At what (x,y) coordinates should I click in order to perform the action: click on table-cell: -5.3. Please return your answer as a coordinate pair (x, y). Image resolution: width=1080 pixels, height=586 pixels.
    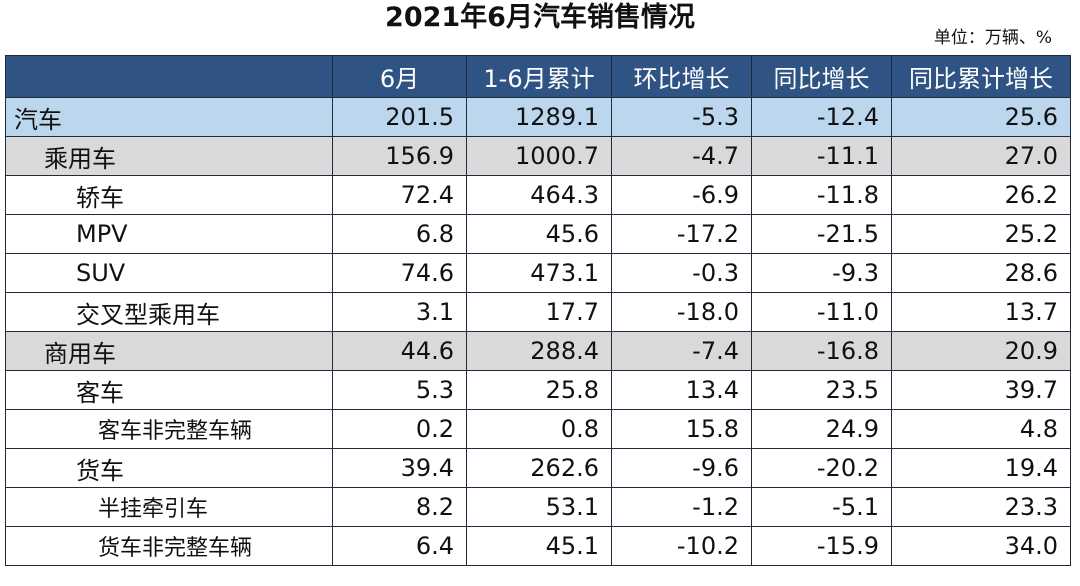
    Looking at the image, I should click on (681, 117).